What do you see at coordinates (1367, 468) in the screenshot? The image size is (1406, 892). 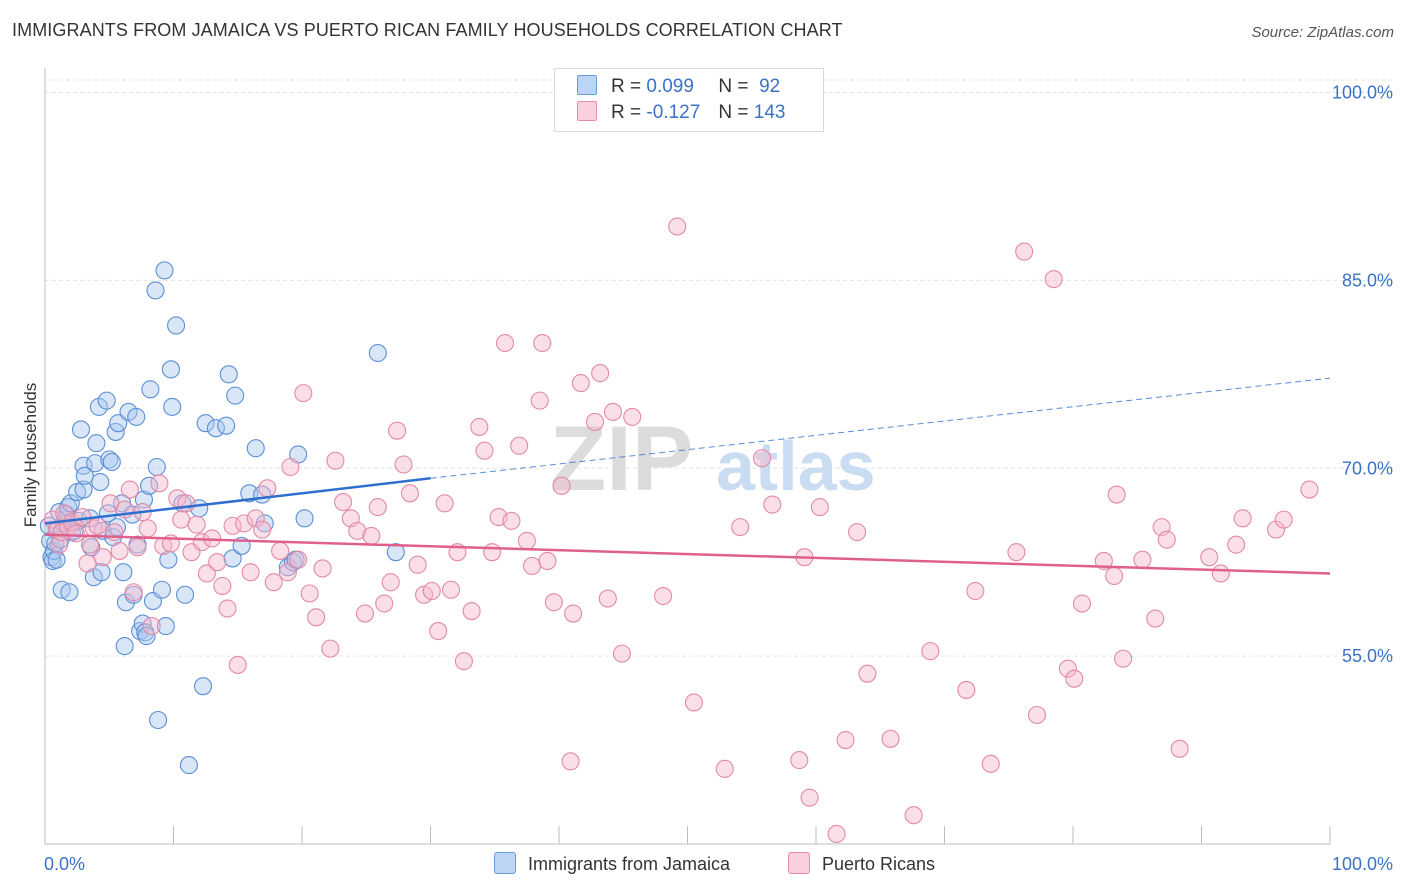 I see `y-tick-label: 70.0%` at bounding box center [1367, 468].